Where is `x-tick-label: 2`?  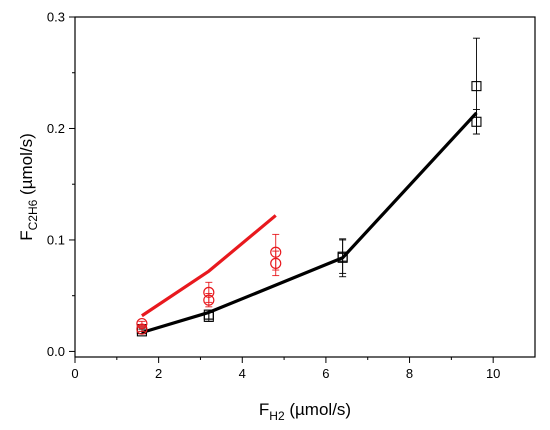
x-tick-label: 2 is located at coordinates (158, 373).